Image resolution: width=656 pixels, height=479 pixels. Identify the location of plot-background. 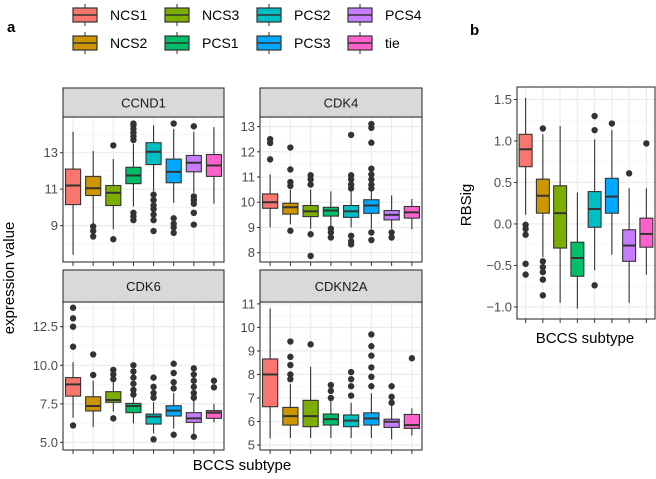
(143, 376).